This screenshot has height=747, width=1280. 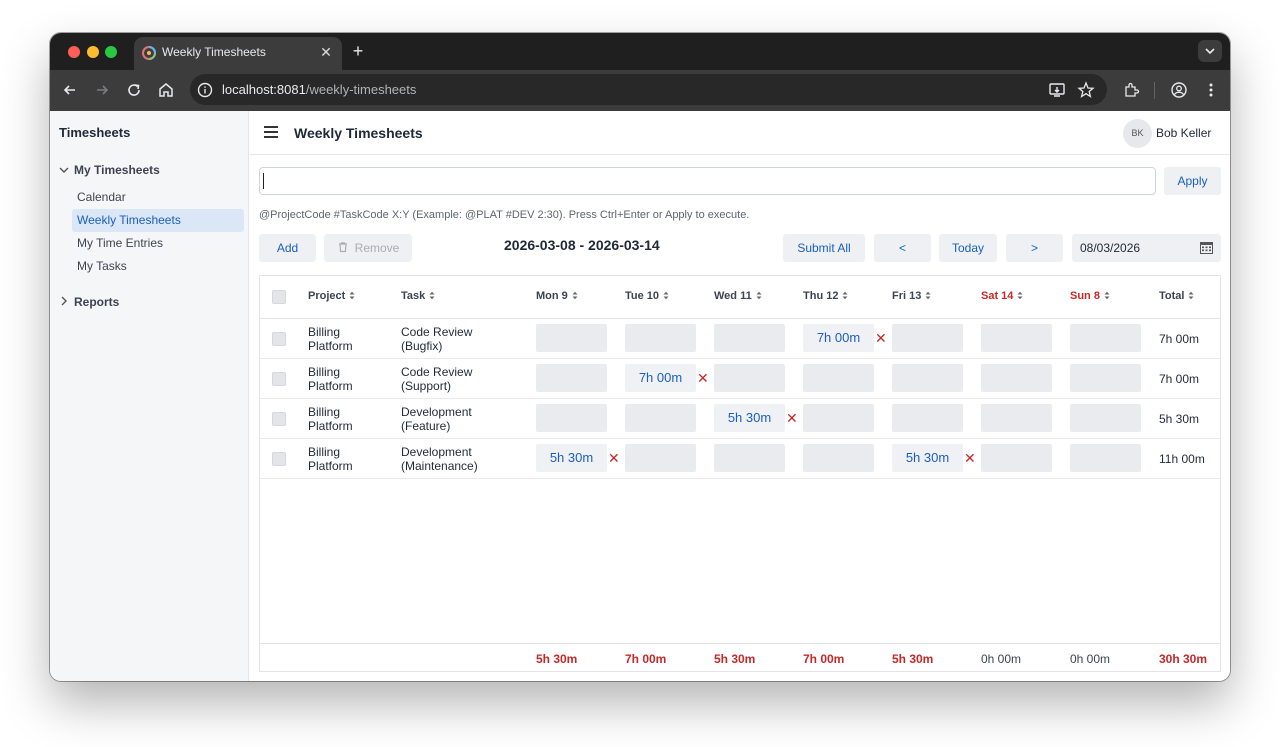 What do you see at coordinates (102, 266) in the screenshot?
I see `sidebar-item-my-tasks: My Tasks` at bounding box center [102, 266].